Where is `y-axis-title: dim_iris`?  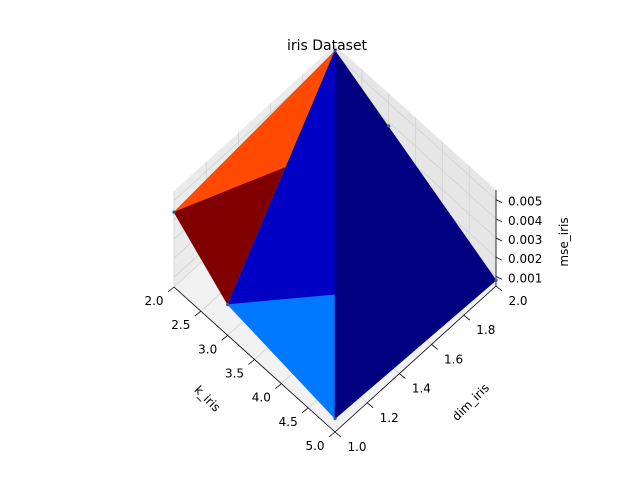
y-axis-title: dim_iris is located at coordinates (470, 402).